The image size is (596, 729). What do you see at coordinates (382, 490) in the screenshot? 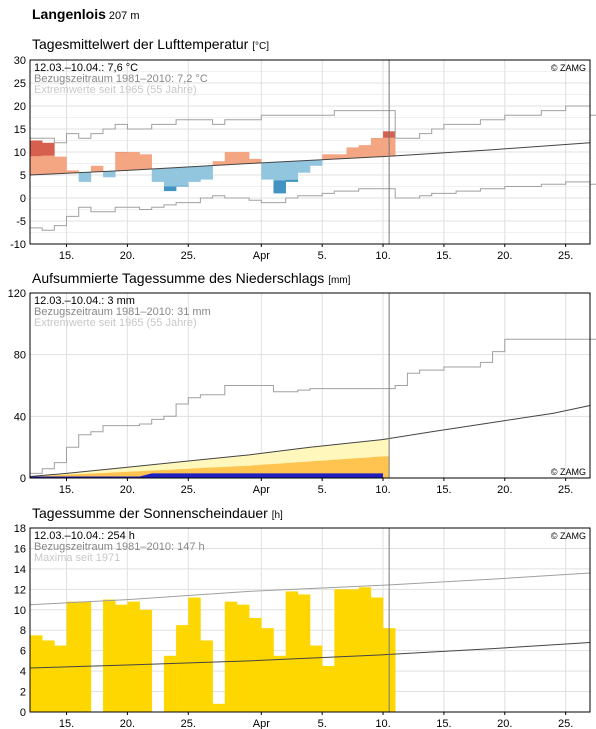
I see `precip-x-tick: 10.` at bounding box center [382, 490].